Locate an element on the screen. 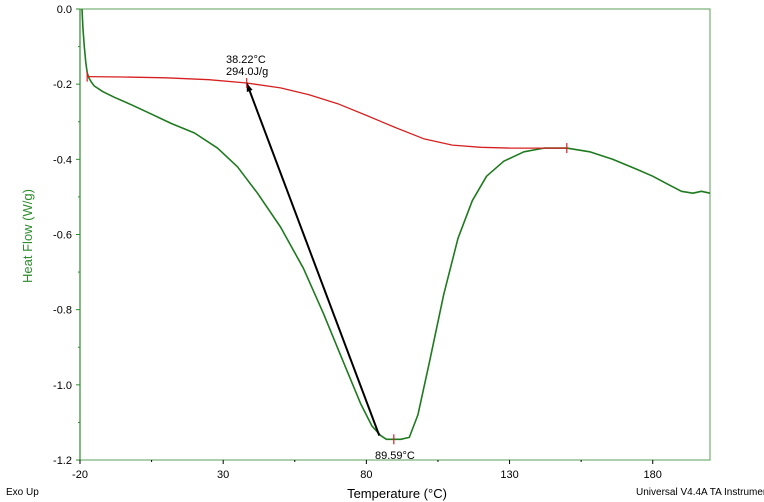 This screenshot has width=764, height=502. exo-up-label: Exo Up is located at coordinates (22, 492).